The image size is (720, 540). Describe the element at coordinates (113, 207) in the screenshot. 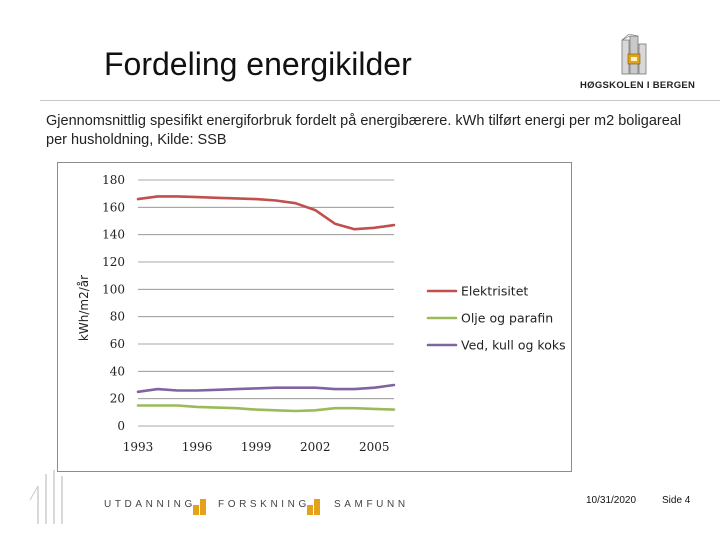

I see `y-tick-label: 160` at that location.